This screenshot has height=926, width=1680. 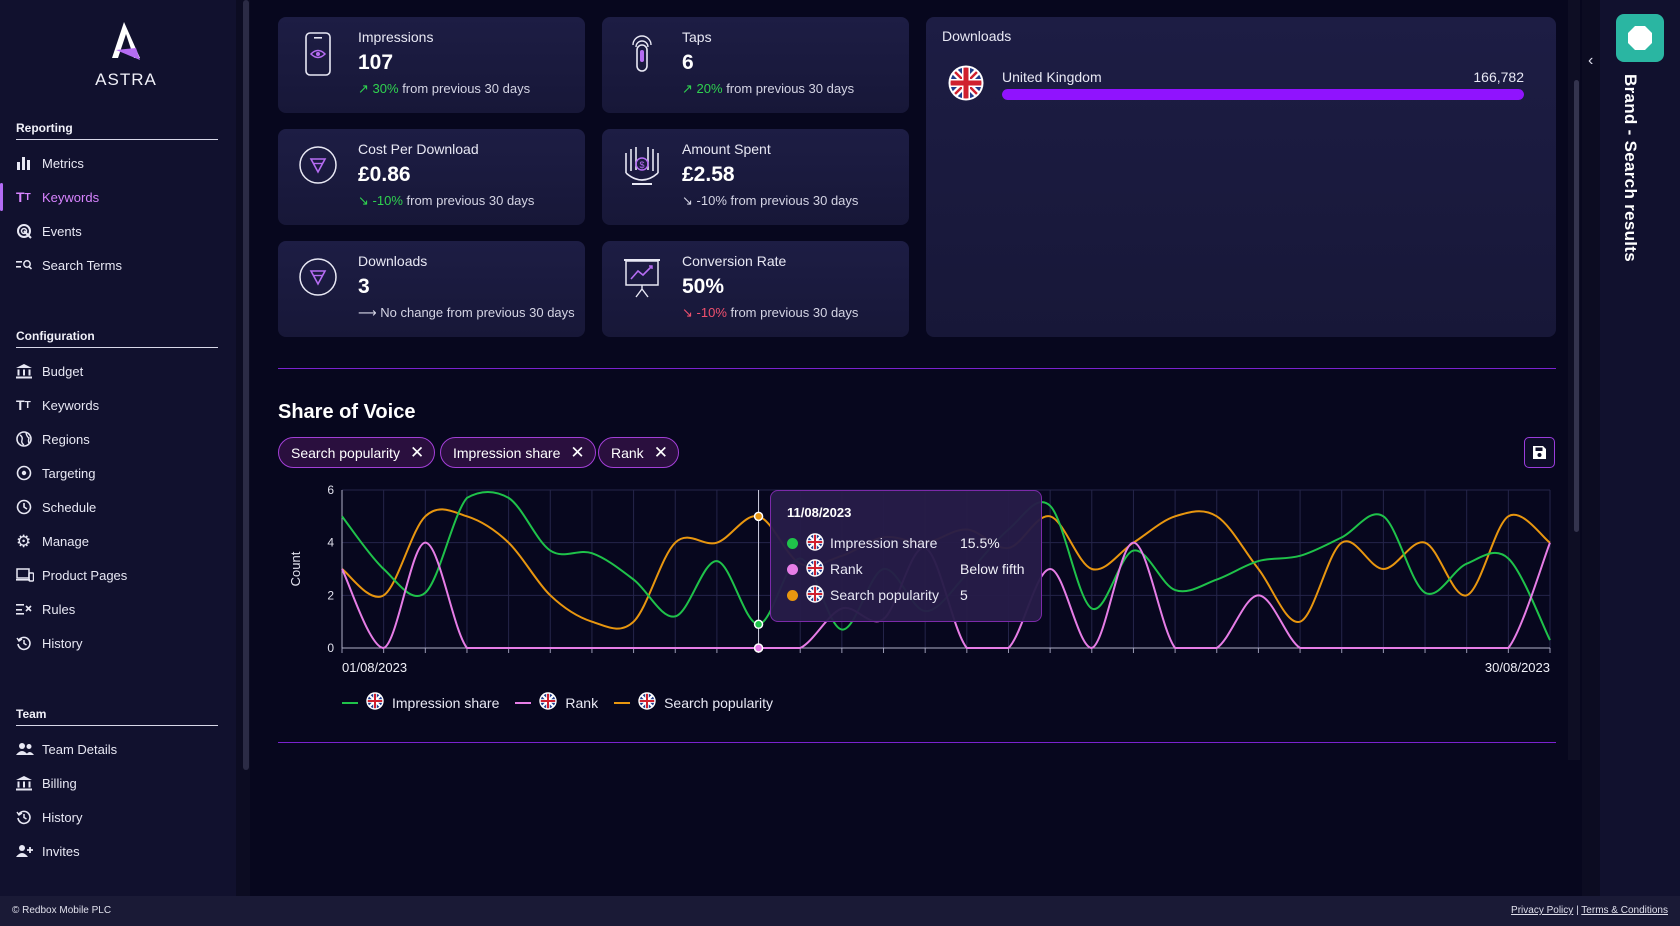 I want to click on downloads-panel: Downloads United Kingdom 166,782, so click(x=1241, y=177).